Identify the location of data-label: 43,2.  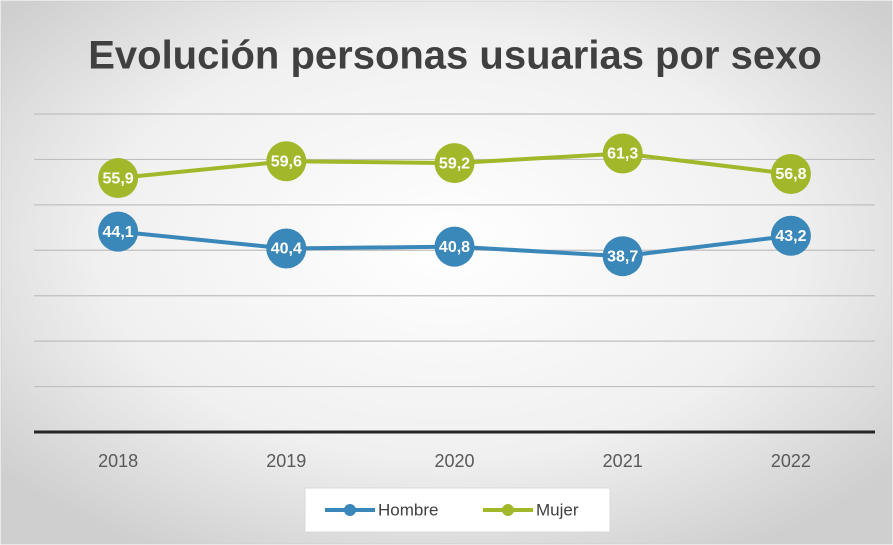
(790, 236).